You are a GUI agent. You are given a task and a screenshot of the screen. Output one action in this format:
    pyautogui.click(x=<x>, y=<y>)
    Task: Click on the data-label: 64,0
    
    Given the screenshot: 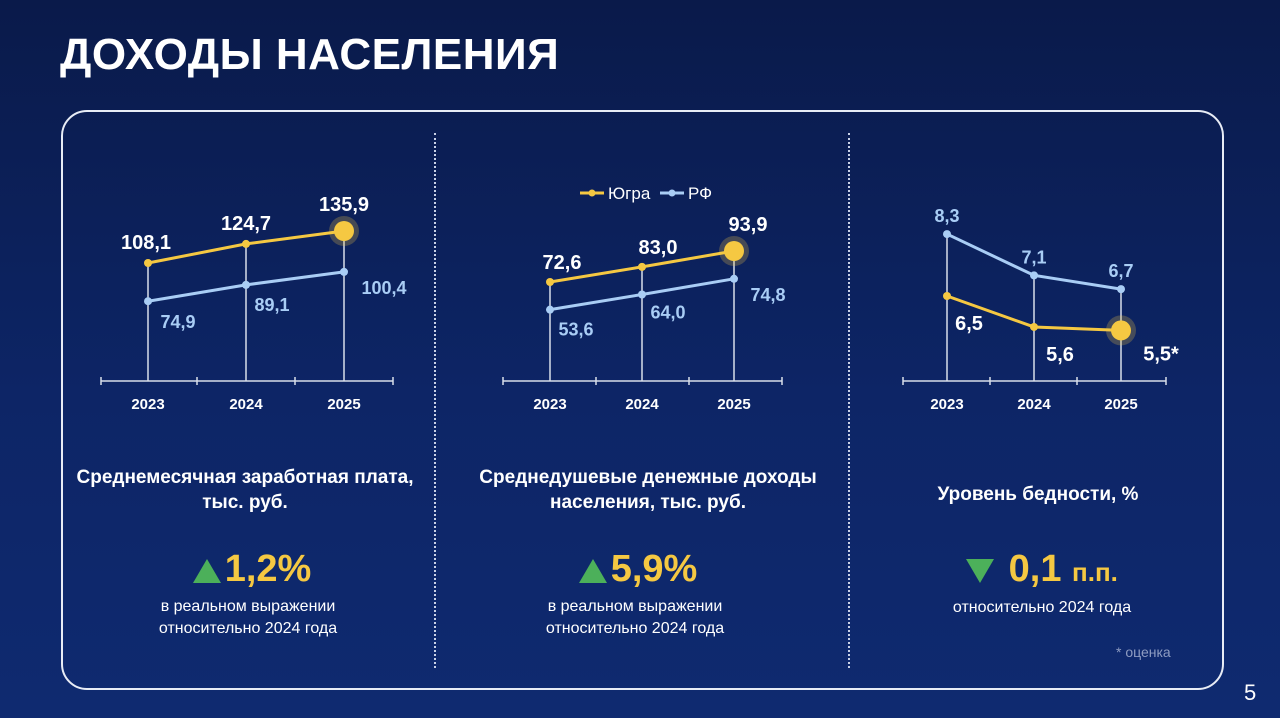 What is the action you would take?
    pyautogui.click(x=667, y=313)
    